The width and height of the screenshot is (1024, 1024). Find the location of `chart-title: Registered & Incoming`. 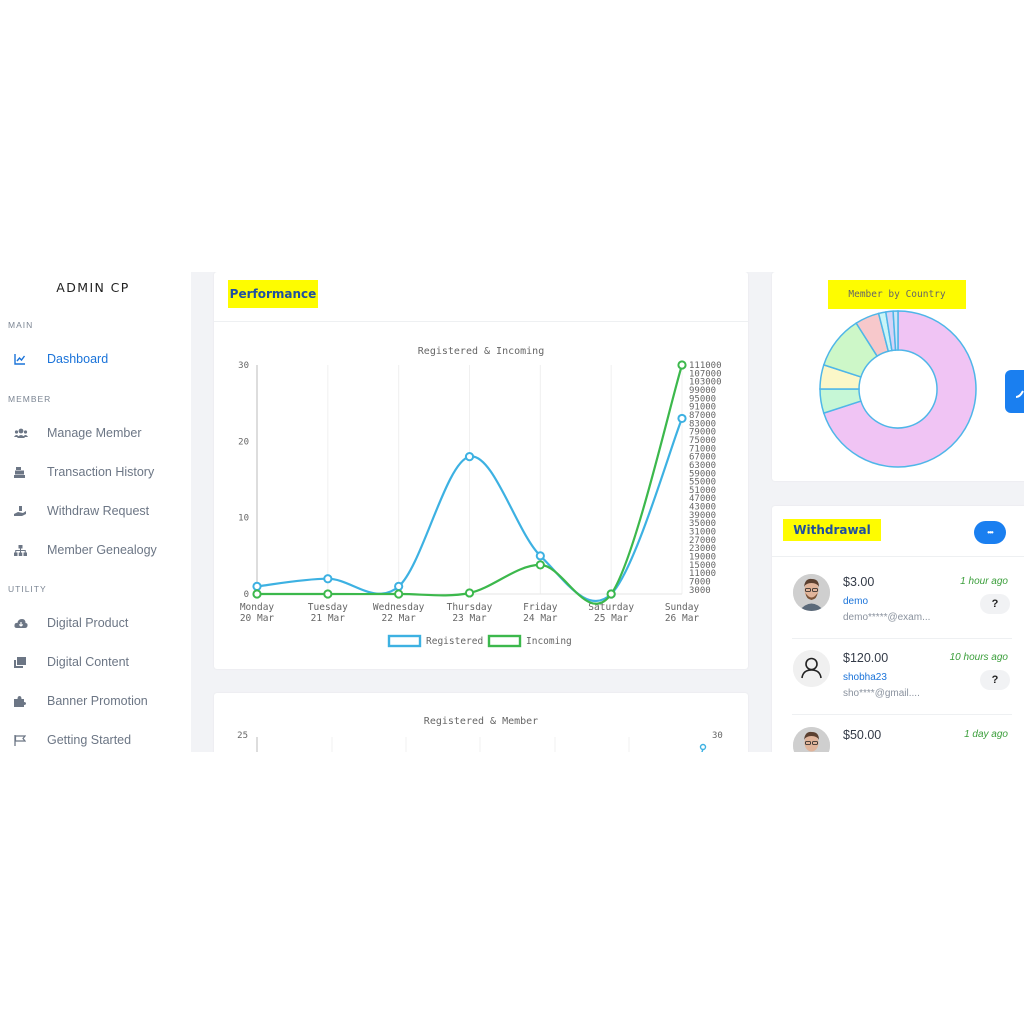

chart-title: Registered & Incoming is located at coordinates (481, 351).